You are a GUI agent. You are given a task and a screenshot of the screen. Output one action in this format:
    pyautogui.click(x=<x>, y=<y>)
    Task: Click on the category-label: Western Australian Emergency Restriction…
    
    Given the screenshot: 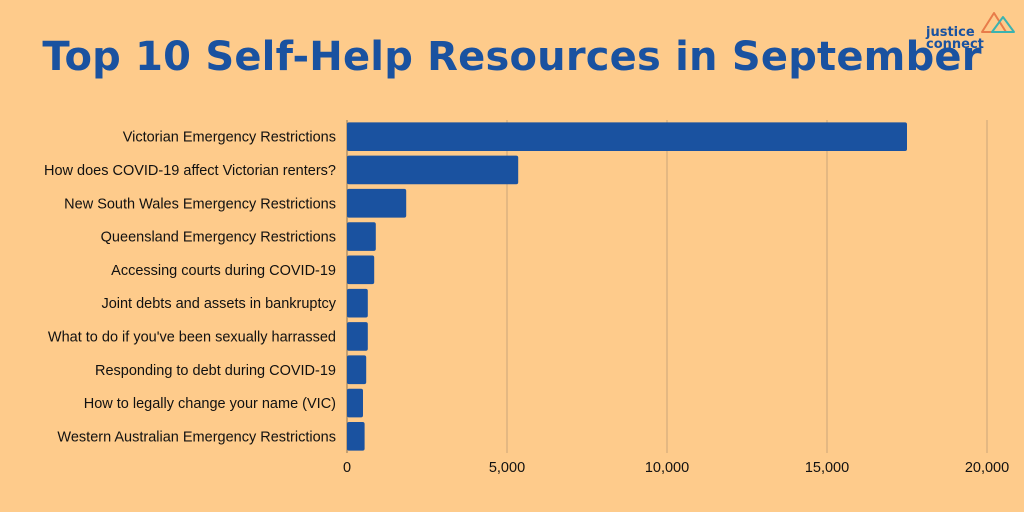 What is the action you would take?
    pyautogui.click(x=196, y=437)
    